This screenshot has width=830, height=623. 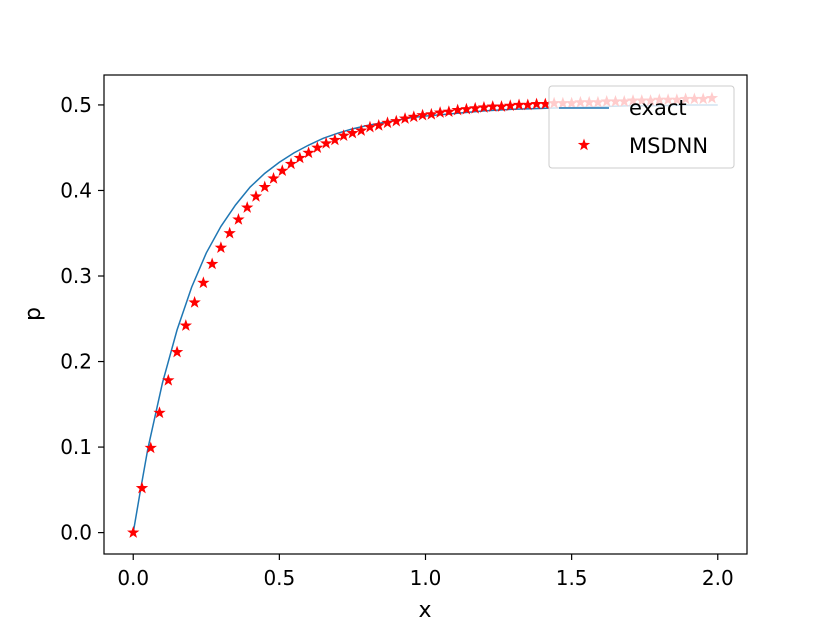 What do you see at coordinates (426, 578) in the screenshot?
I see `x-tick-label: 1.0` at bounding box center [426, 578].